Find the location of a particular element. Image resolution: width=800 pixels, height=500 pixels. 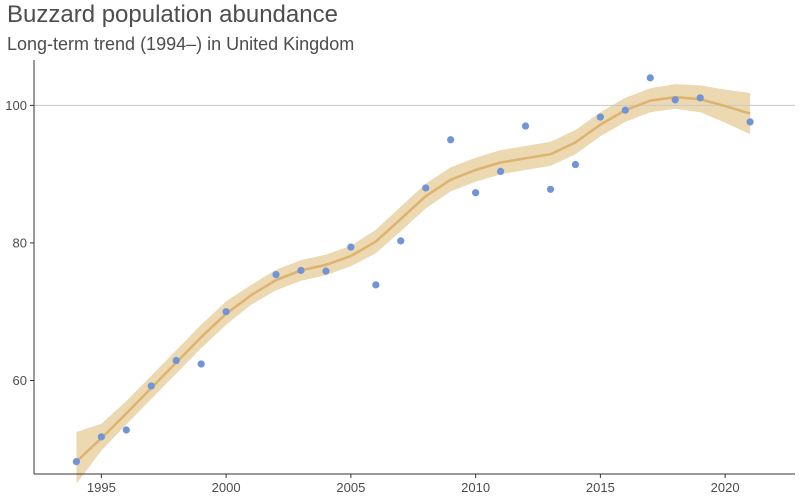

y-tick-label: 60 is located at coordinates (20, 380).